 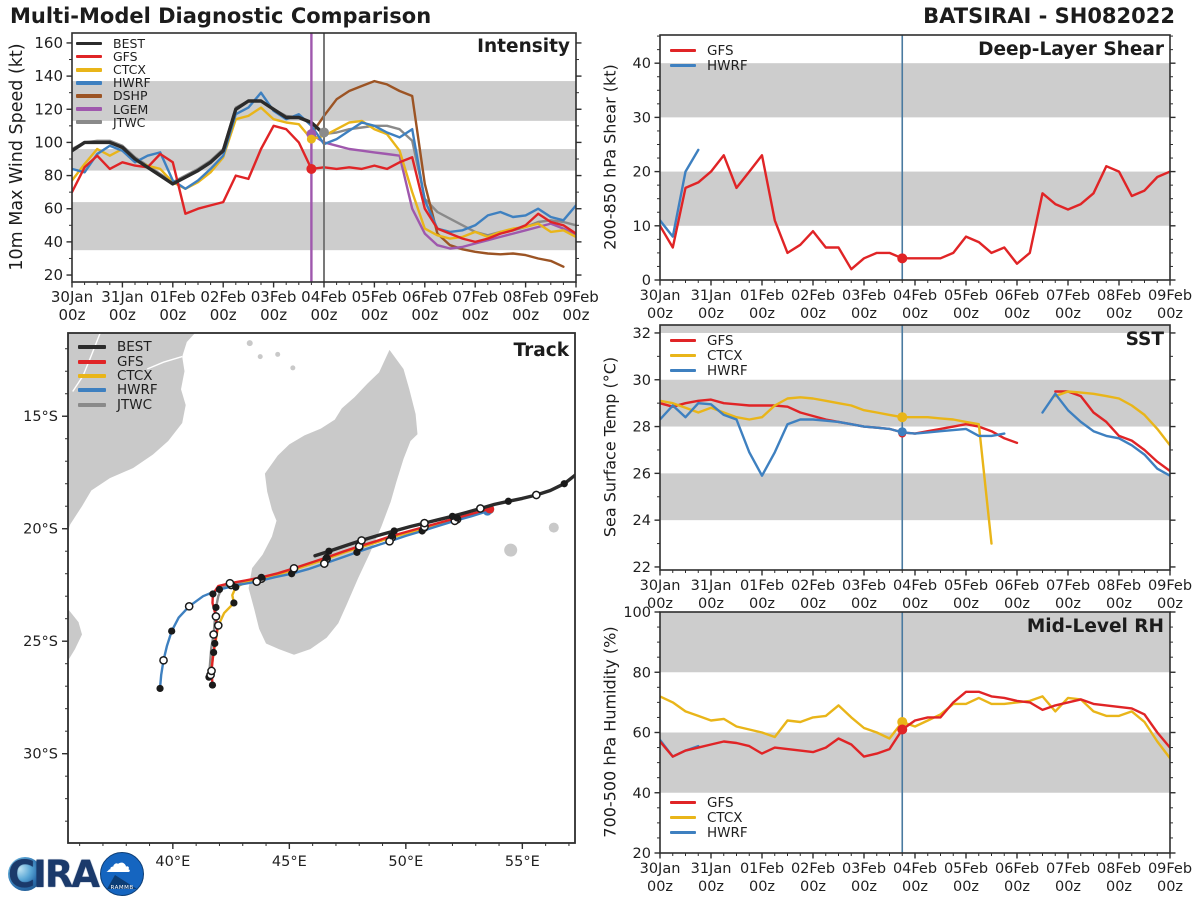 What do you see at coordinates (40, 755) in the screenshot?
I see `svg-text: 30°S` at bounding box center [40, 755].